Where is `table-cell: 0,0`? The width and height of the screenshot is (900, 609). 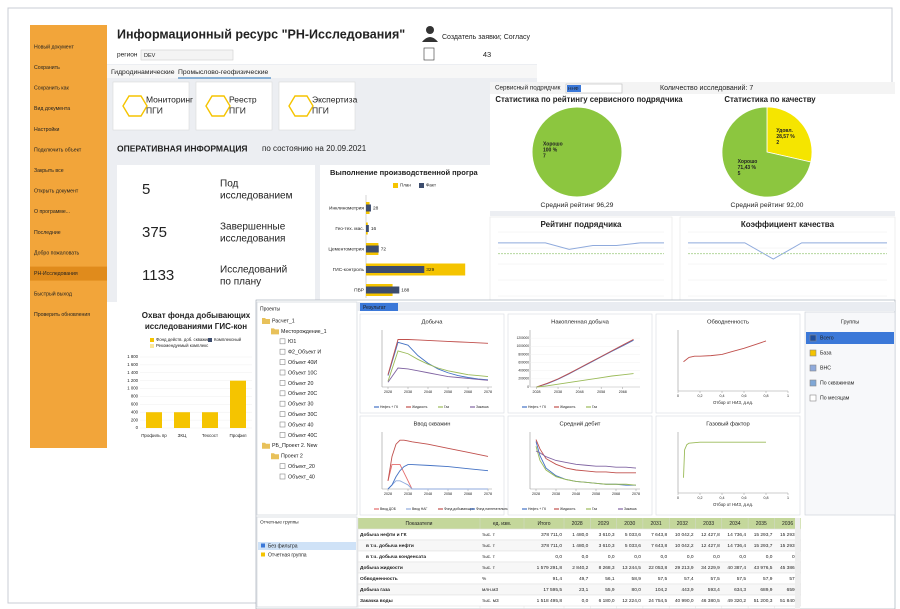 table-cell: 0,0 is located at coordinates (716, 557).